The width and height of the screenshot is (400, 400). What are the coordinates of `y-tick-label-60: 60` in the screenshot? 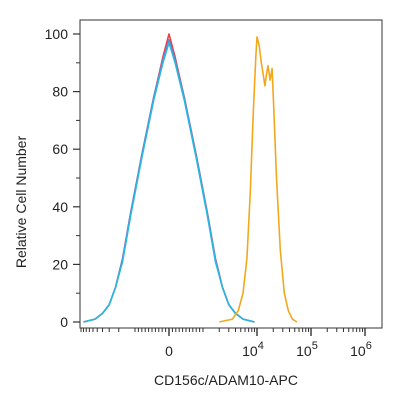 It's located at (60, 149).